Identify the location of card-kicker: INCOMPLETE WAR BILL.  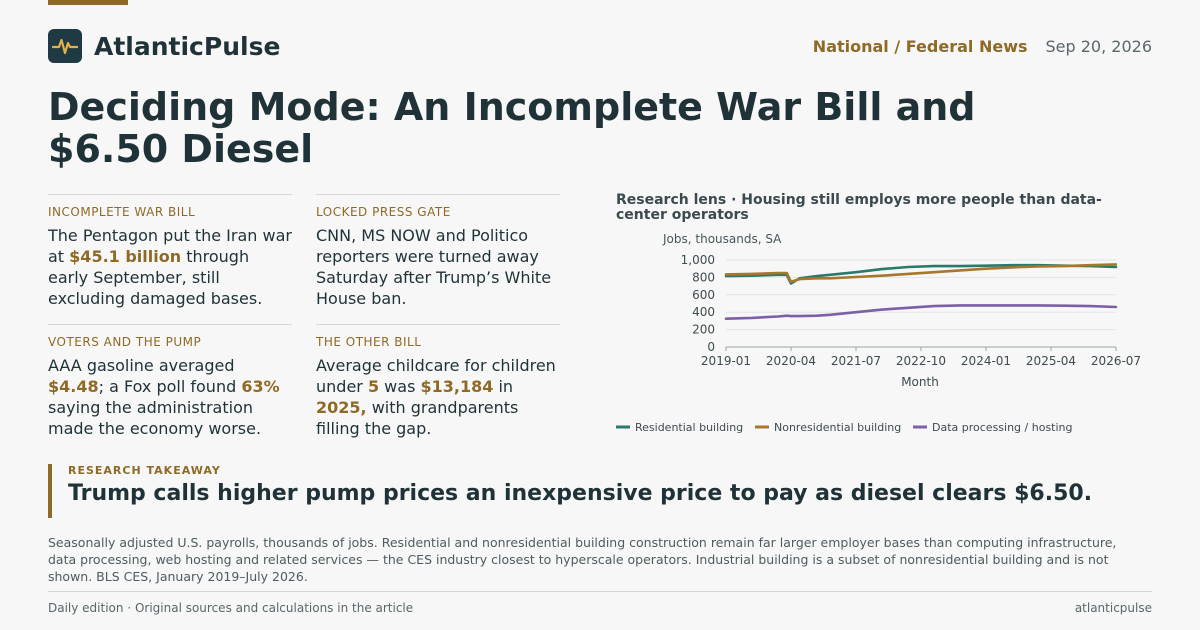
(122, 212).